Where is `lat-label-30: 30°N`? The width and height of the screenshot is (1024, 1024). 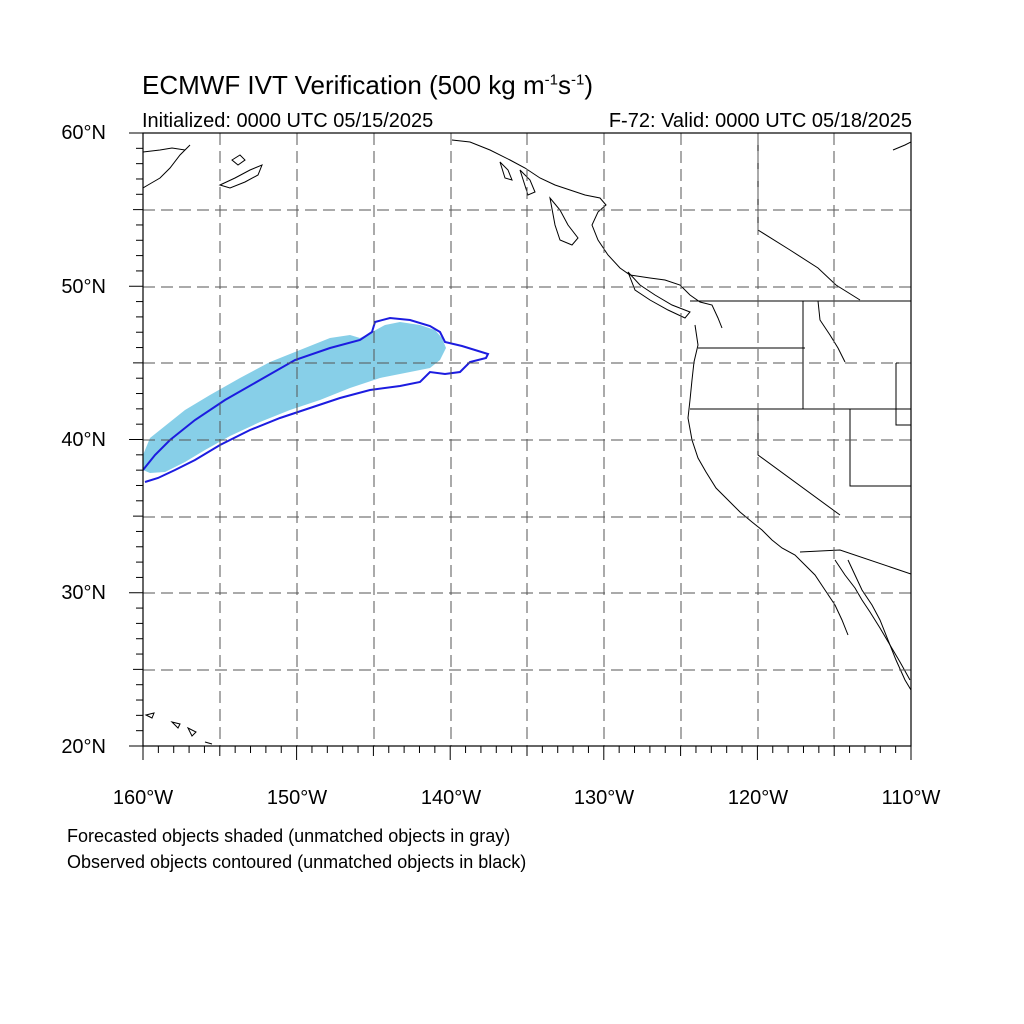 lat-label-30: 30°N is located at coordinates (83, 593).